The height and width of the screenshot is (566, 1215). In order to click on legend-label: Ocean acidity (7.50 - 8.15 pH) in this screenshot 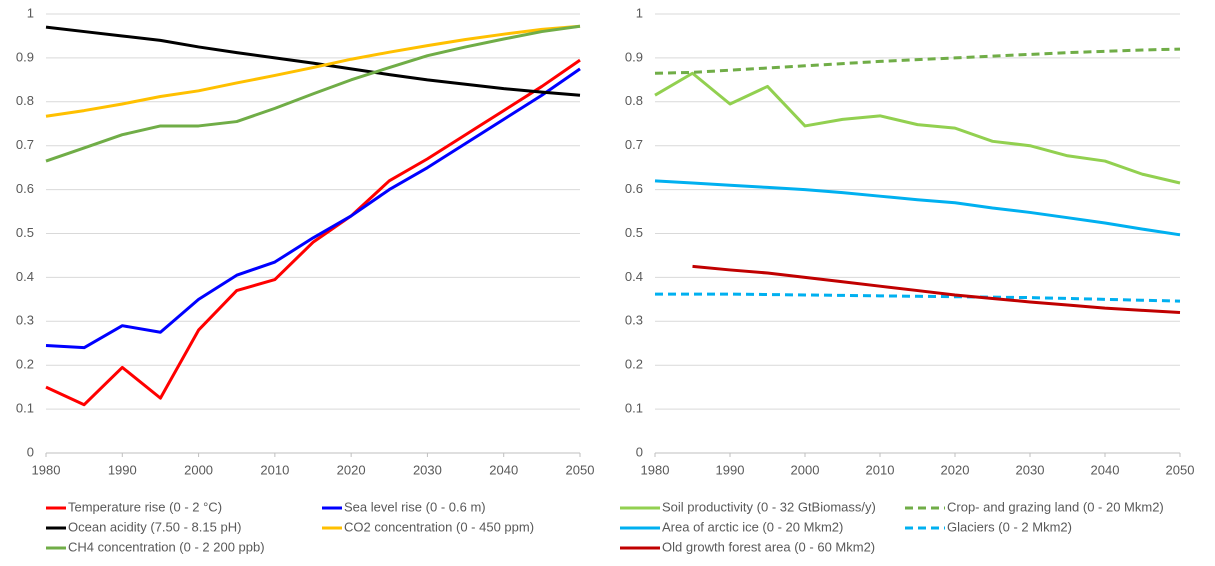, I will do `click(154, 526)`.